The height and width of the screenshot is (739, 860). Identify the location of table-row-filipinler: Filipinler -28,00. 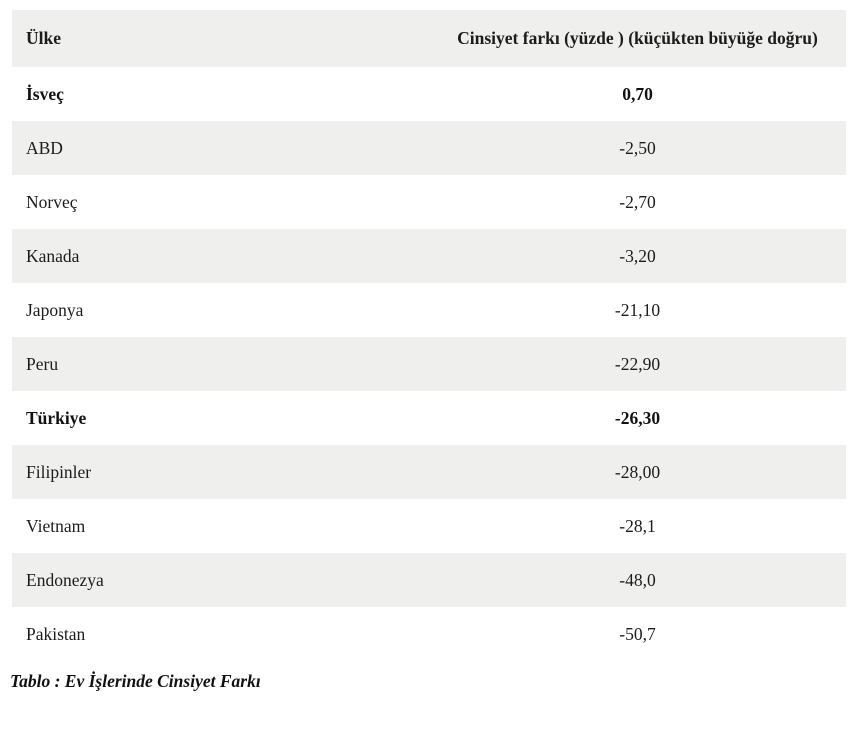
(429, 472).